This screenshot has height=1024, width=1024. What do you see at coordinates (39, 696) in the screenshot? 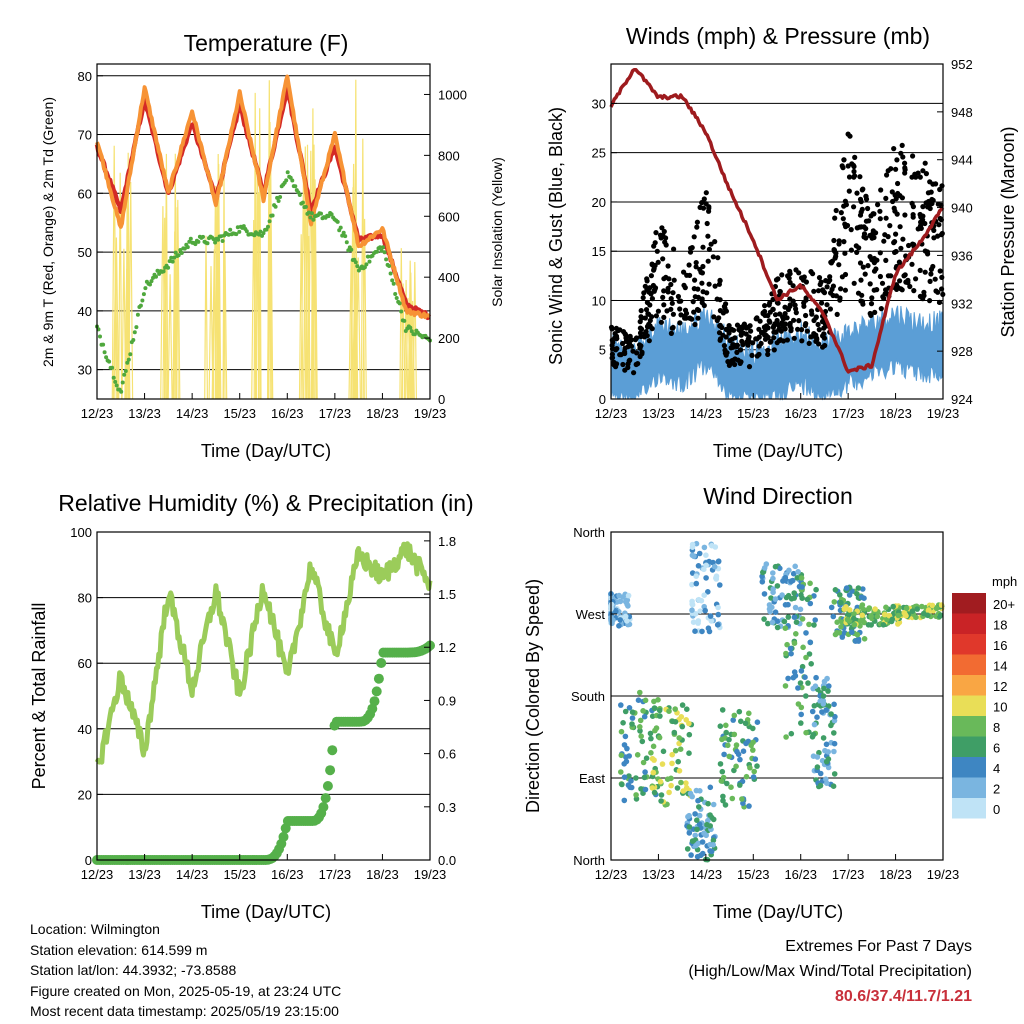
I see `humidity-ylabel-left: Percent & Total Rainfall` at bounding box center [39, 696].